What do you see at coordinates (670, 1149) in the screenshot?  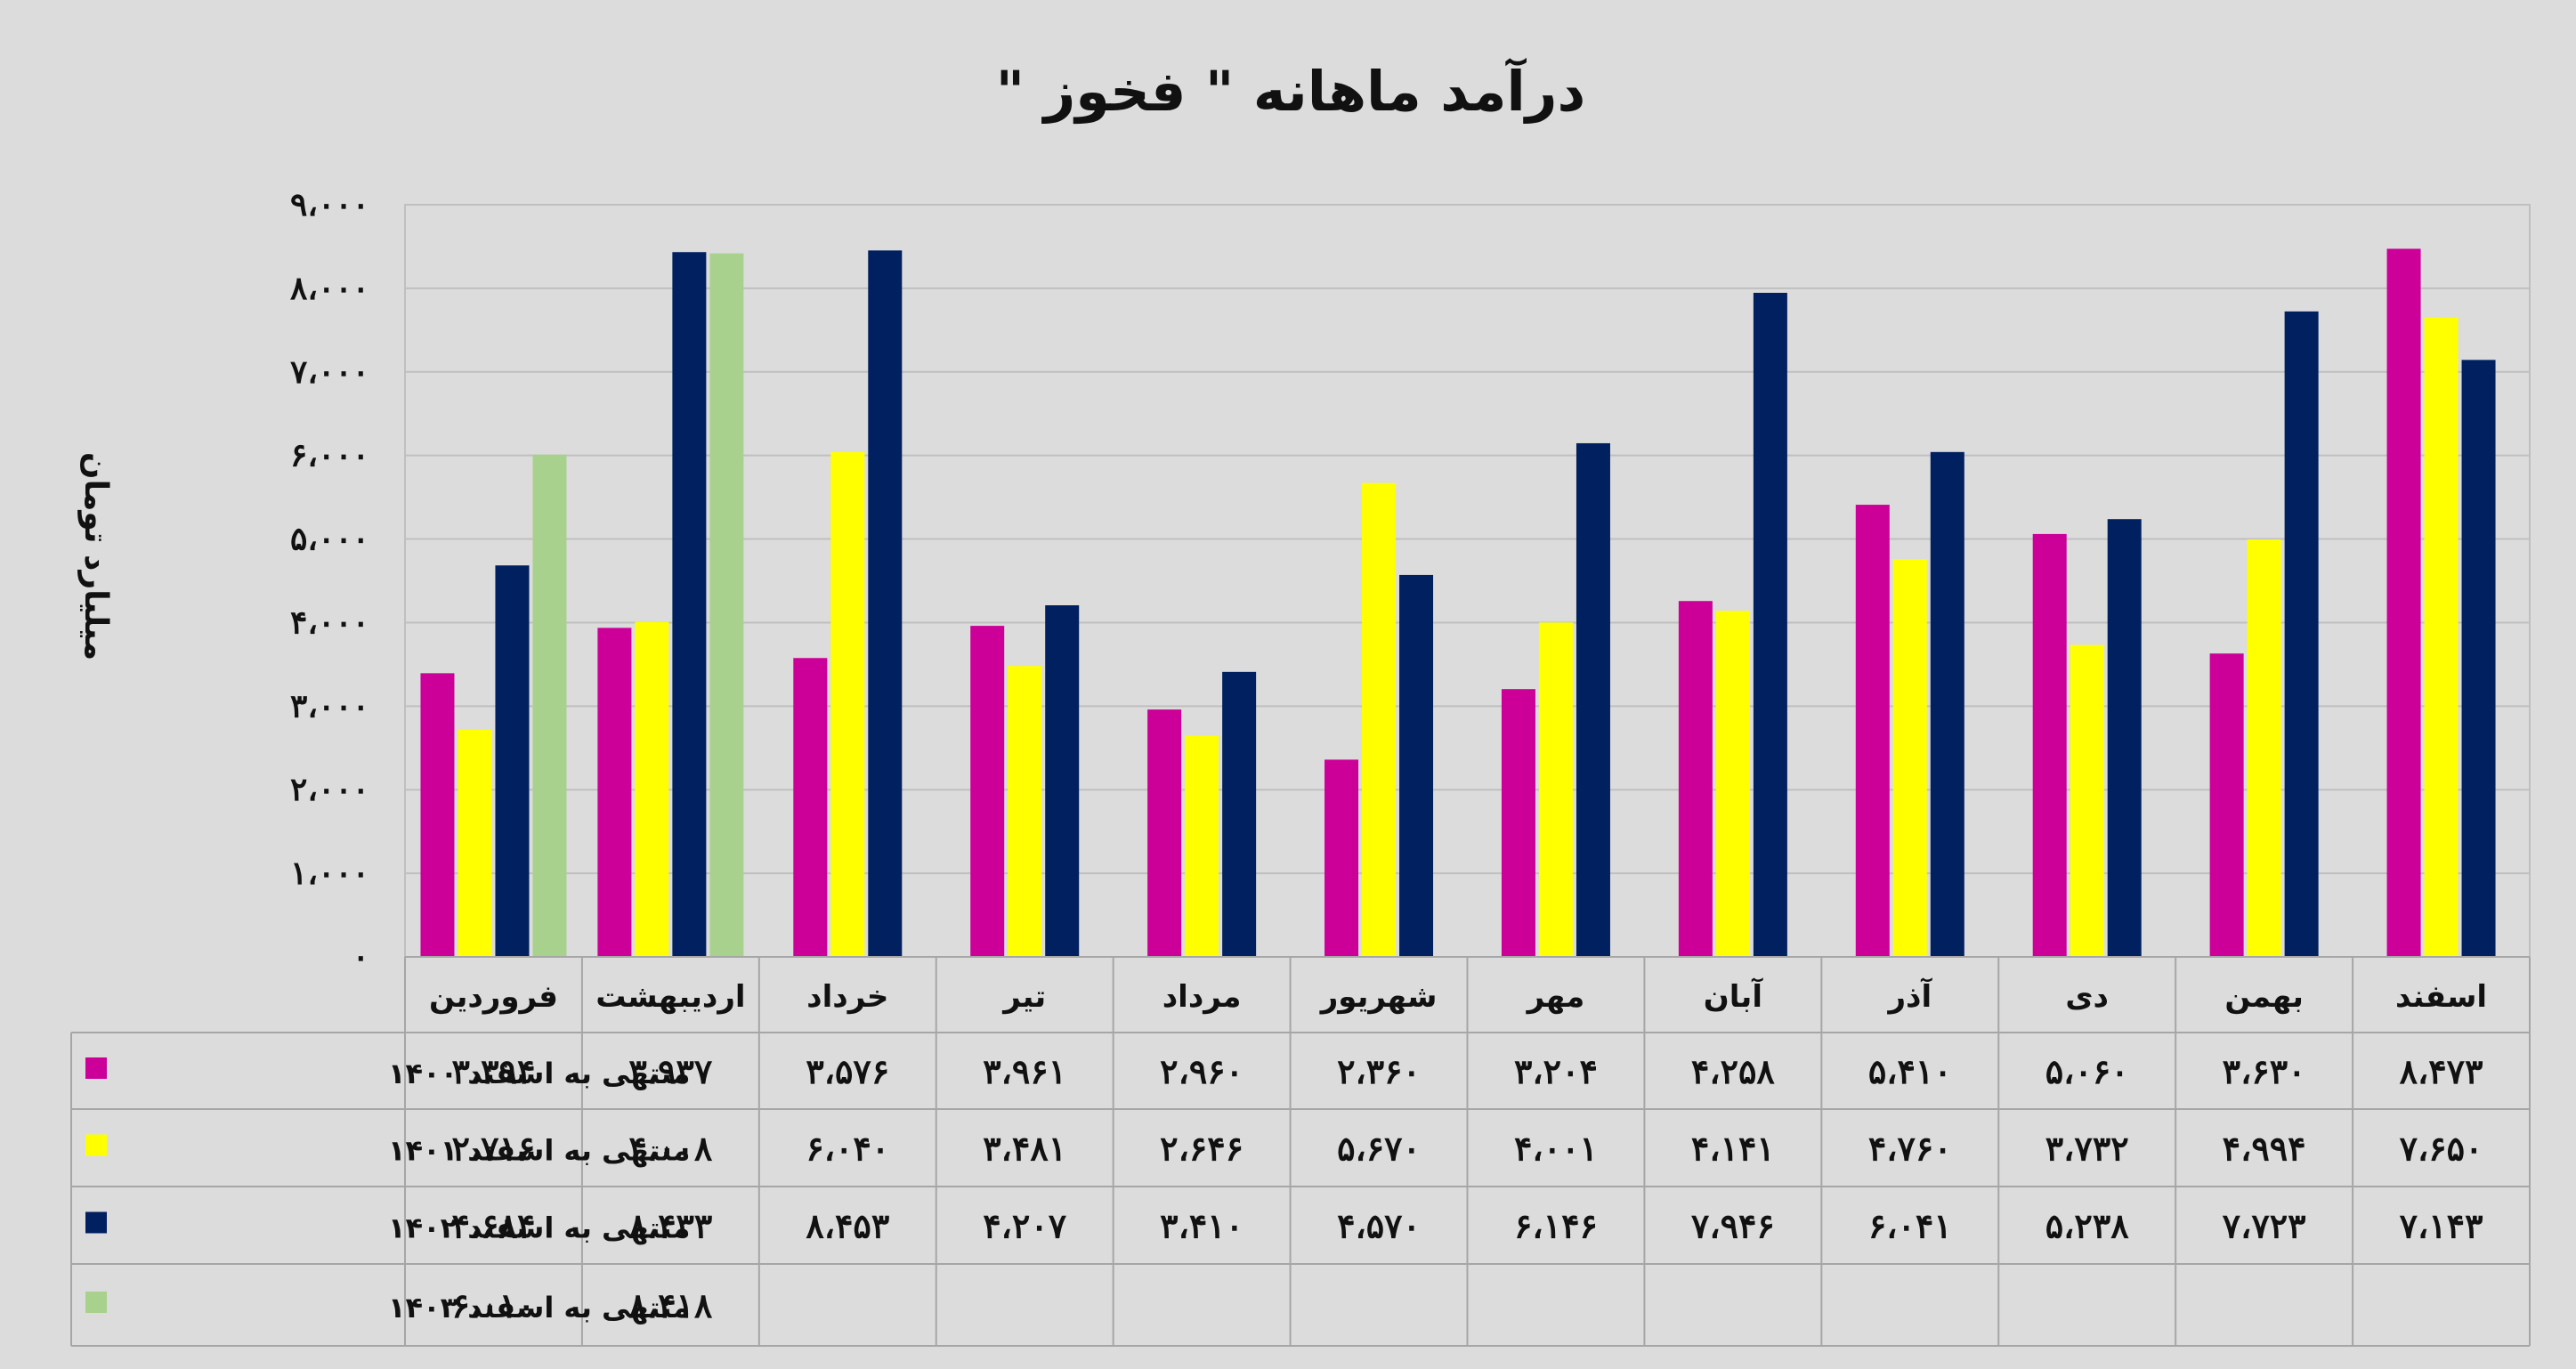 I see `data-label: ۴،۰۰۸` at bounding box center [670, 1149].